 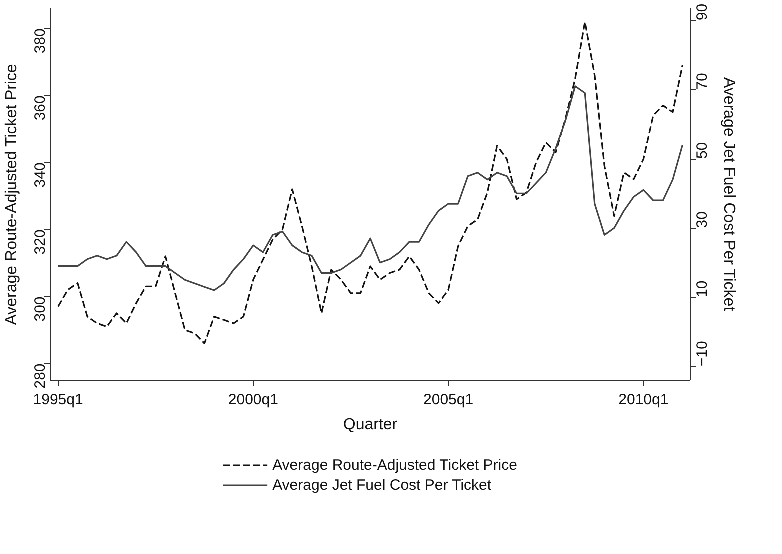 I want to click on x-tick-label: 1995q1, so click(x=58, y=400).